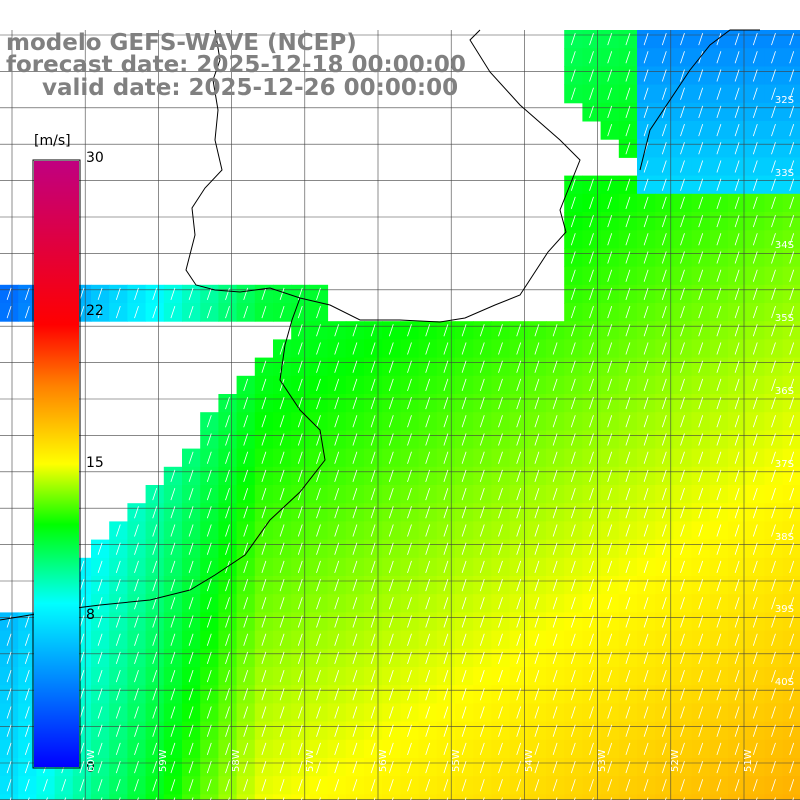 This screenshot has height=800, width=800. Describe the element at coordinates (95, 311) in the screenshot. I see `colorbar-tick-22: 22` at that location.